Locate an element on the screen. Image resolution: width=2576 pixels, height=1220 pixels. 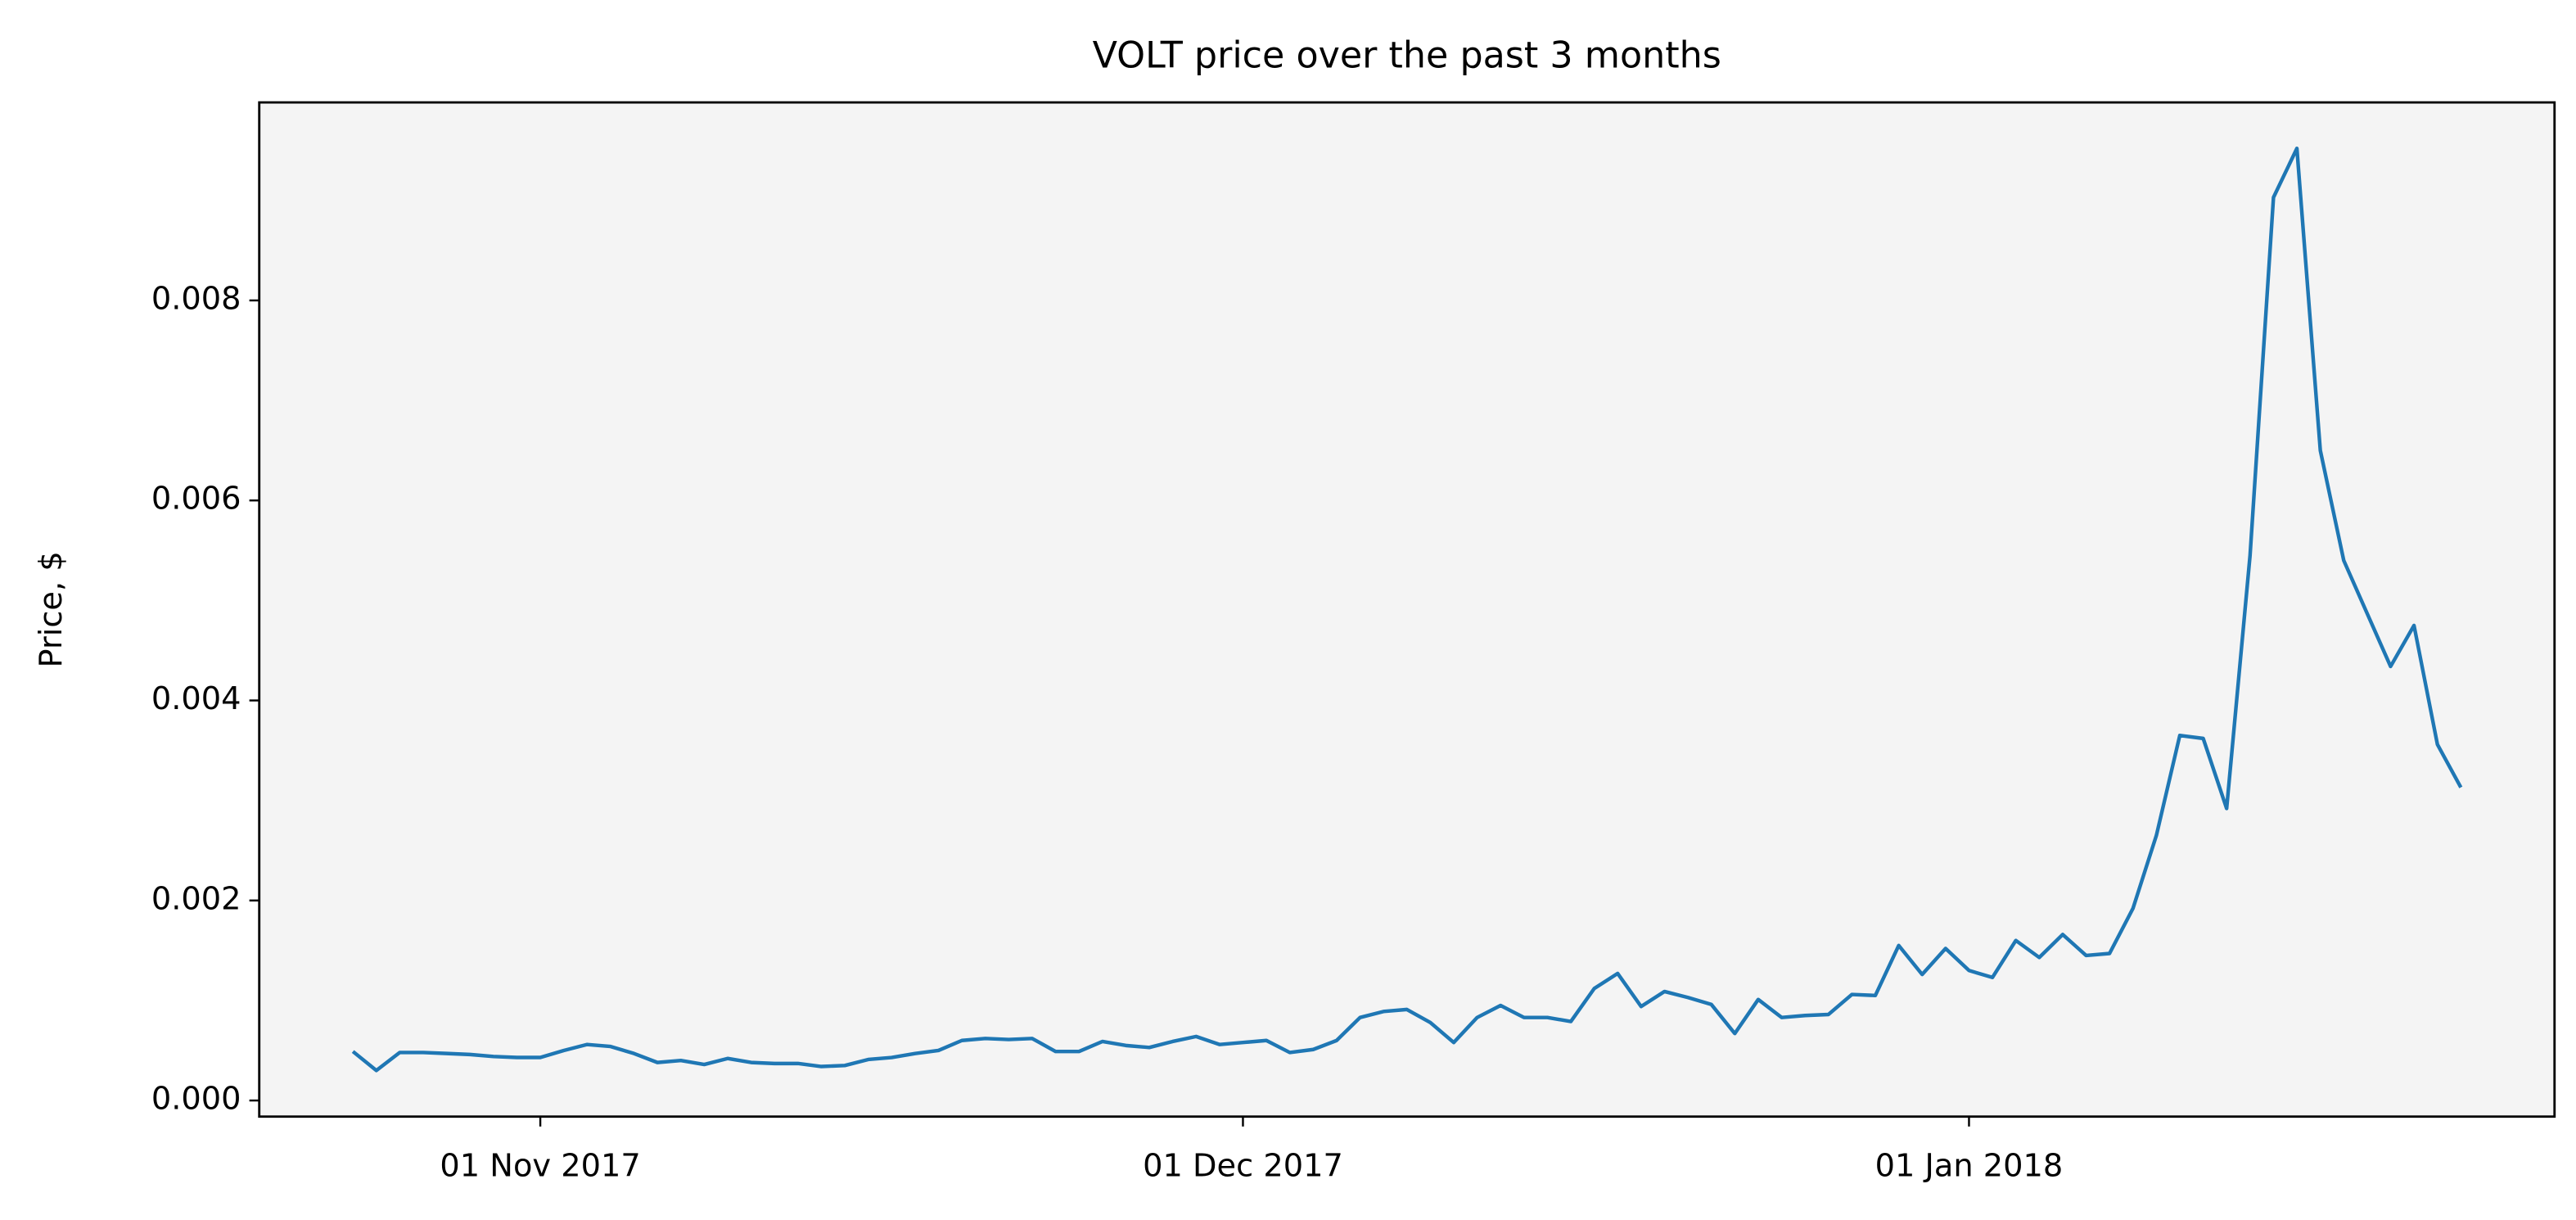
y-tick-label: 0.006 is located at coordinates (196, 499).